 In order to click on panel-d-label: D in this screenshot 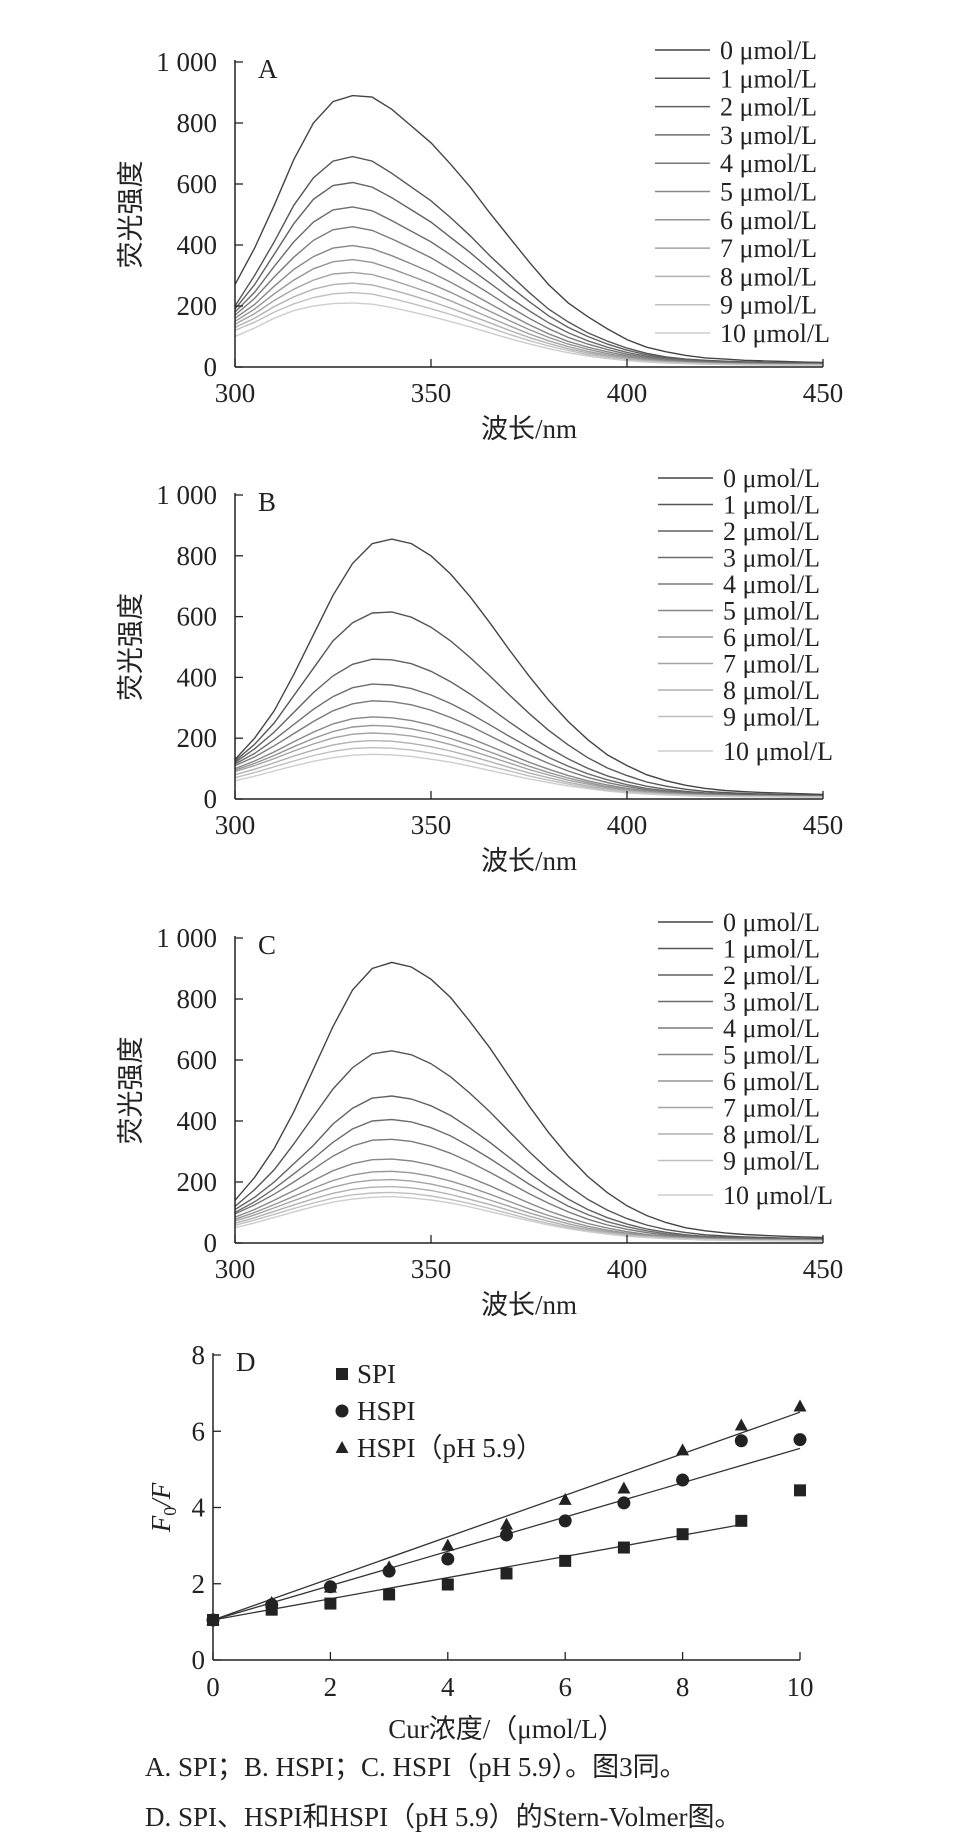, I will do `click(246, 1362)`.